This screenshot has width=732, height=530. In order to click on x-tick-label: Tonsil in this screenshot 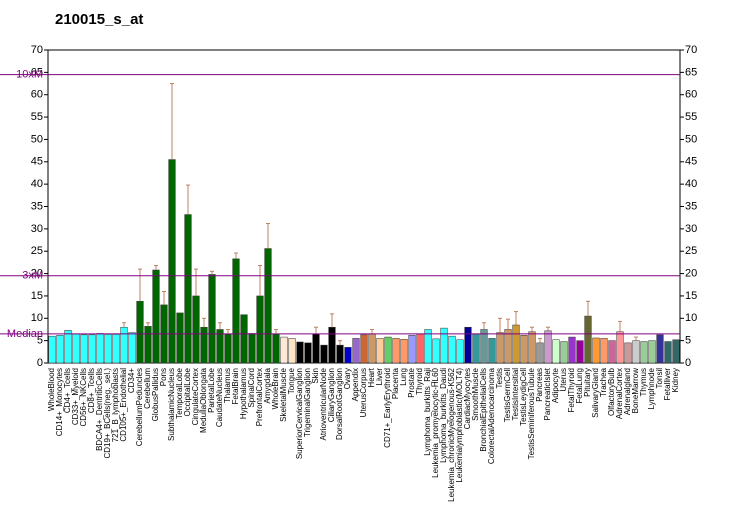, I will do `click(659, 378)`.